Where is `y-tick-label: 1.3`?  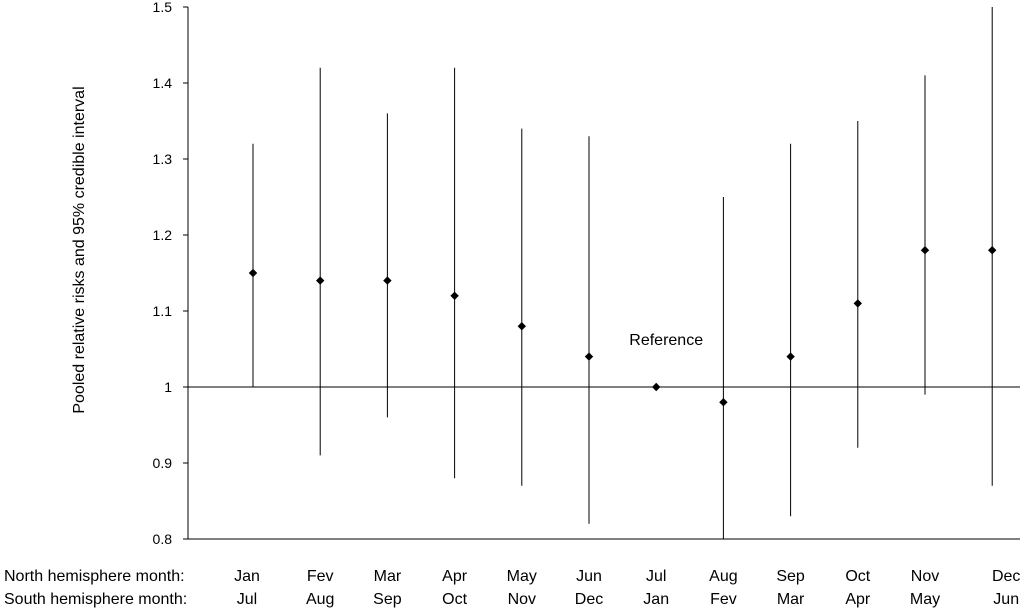 y-tick-label: 1.3 is located at coordinates (163, 159).